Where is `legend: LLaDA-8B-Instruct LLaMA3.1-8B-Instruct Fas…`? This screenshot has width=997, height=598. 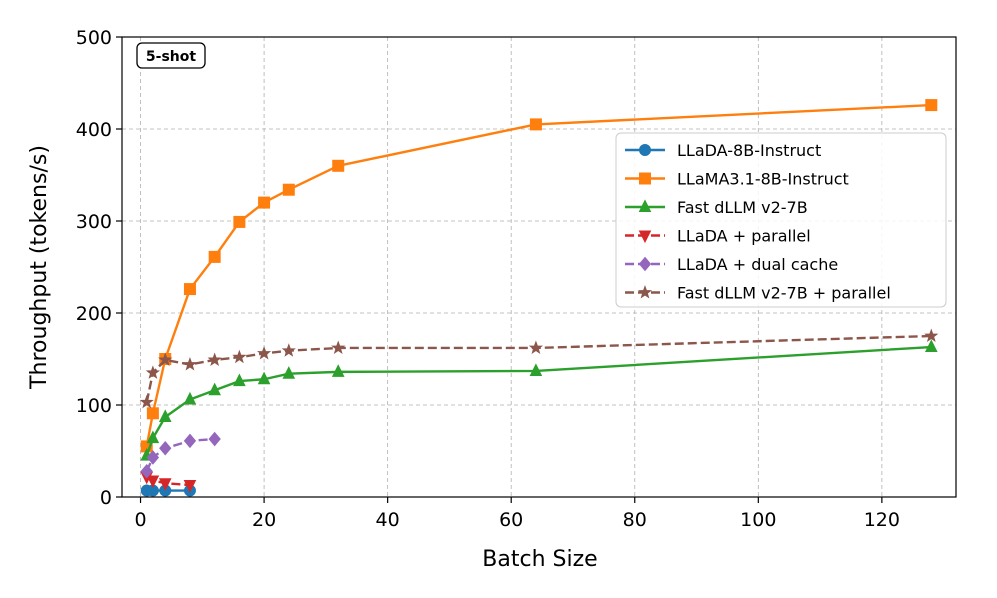
legend: LLaDA-8B-Instruct LLaMA3.1-8B-Instruct Fas… is located at coordinates (781, 220).